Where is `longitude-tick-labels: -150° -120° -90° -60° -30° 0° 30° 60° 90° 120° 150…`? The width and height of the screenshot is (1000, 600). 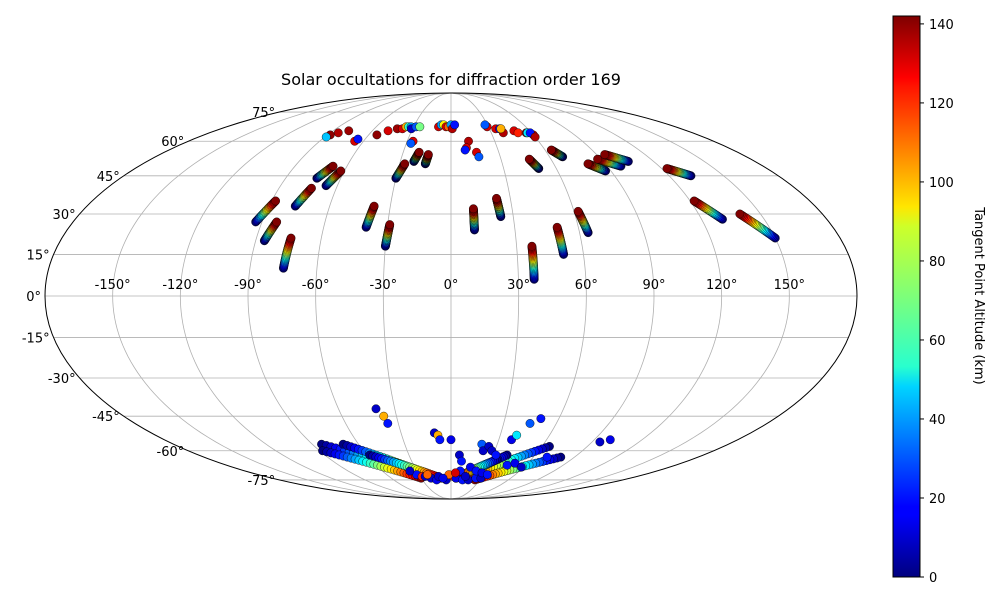 longitude-tick-labels: -150° -120° -90° -60° -30° 0° 30° 60° 90° 120° 150… is located at coordinates (450, 285).